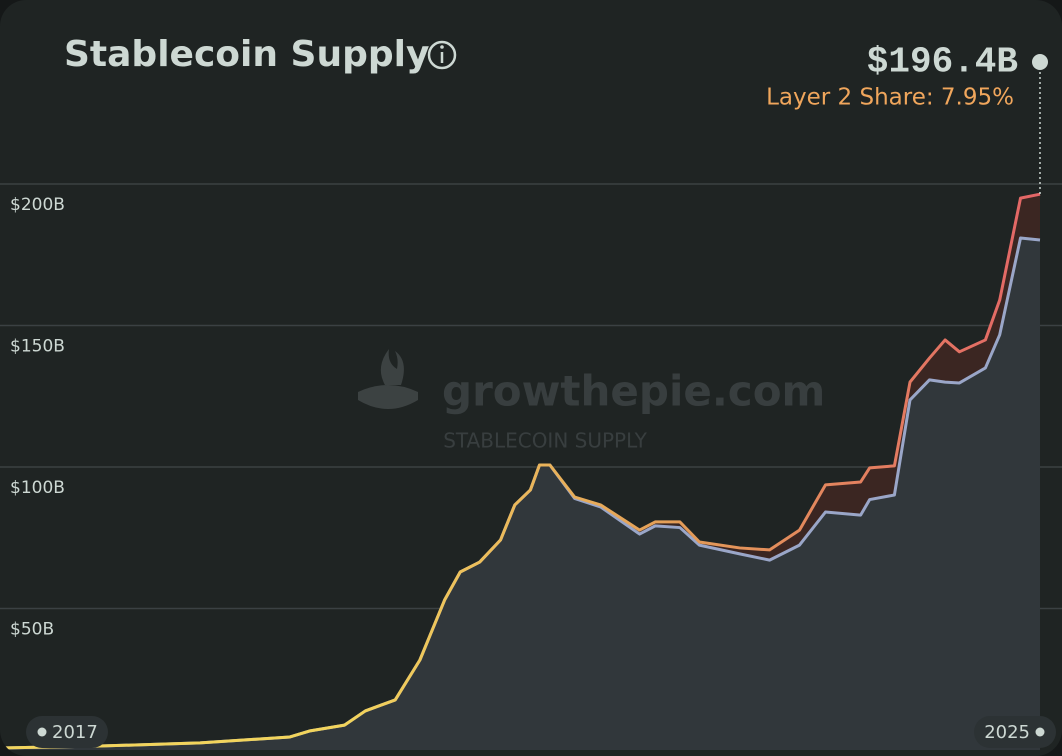 This screenshot has width=1062, height=756. I want to click on y-tick-label: $200B, so click(37, 205).